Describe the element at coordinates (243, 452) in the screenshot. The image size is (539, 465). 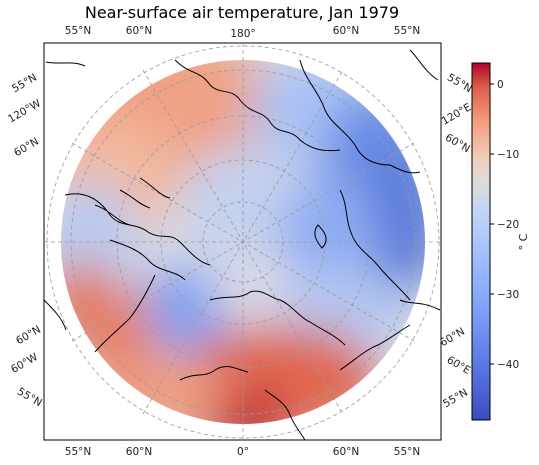
I see `label-bottom-3: 0°` at that location.